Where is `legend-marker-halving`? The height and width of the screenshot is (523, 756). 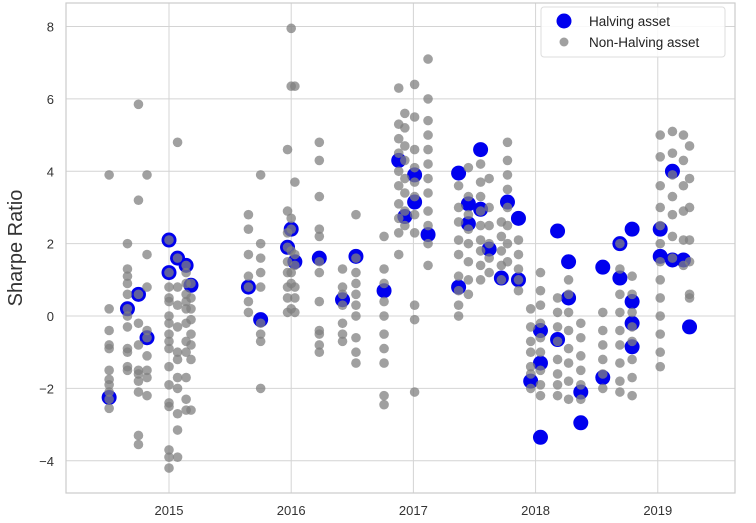
legend-marker-halving is located at coordinates (564, 21).